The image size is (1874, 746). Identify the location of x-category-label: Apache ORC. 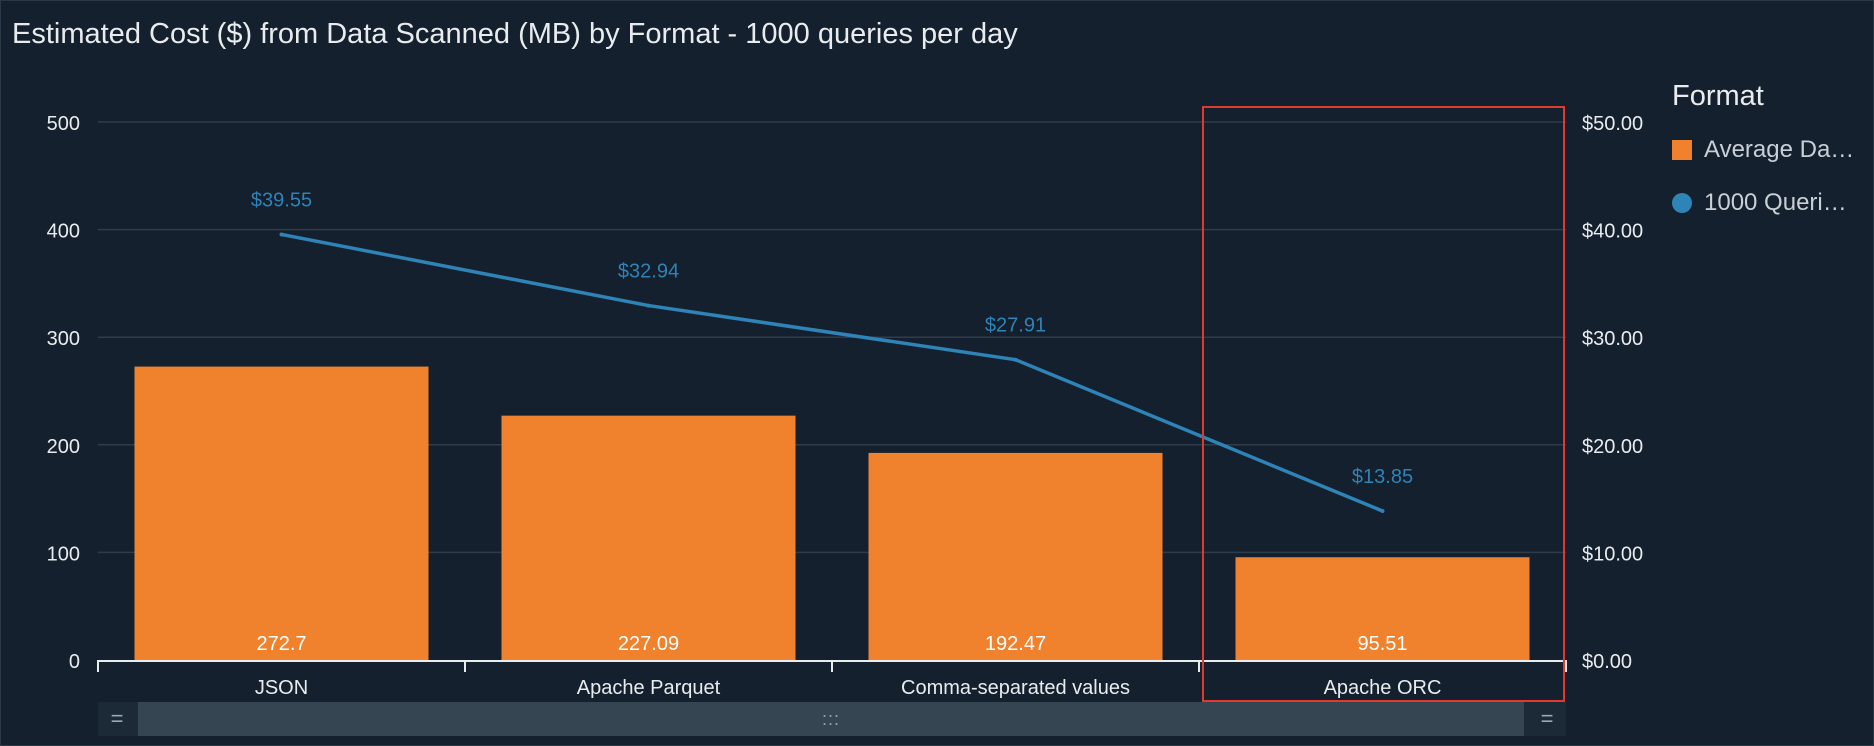
(1383, 688).